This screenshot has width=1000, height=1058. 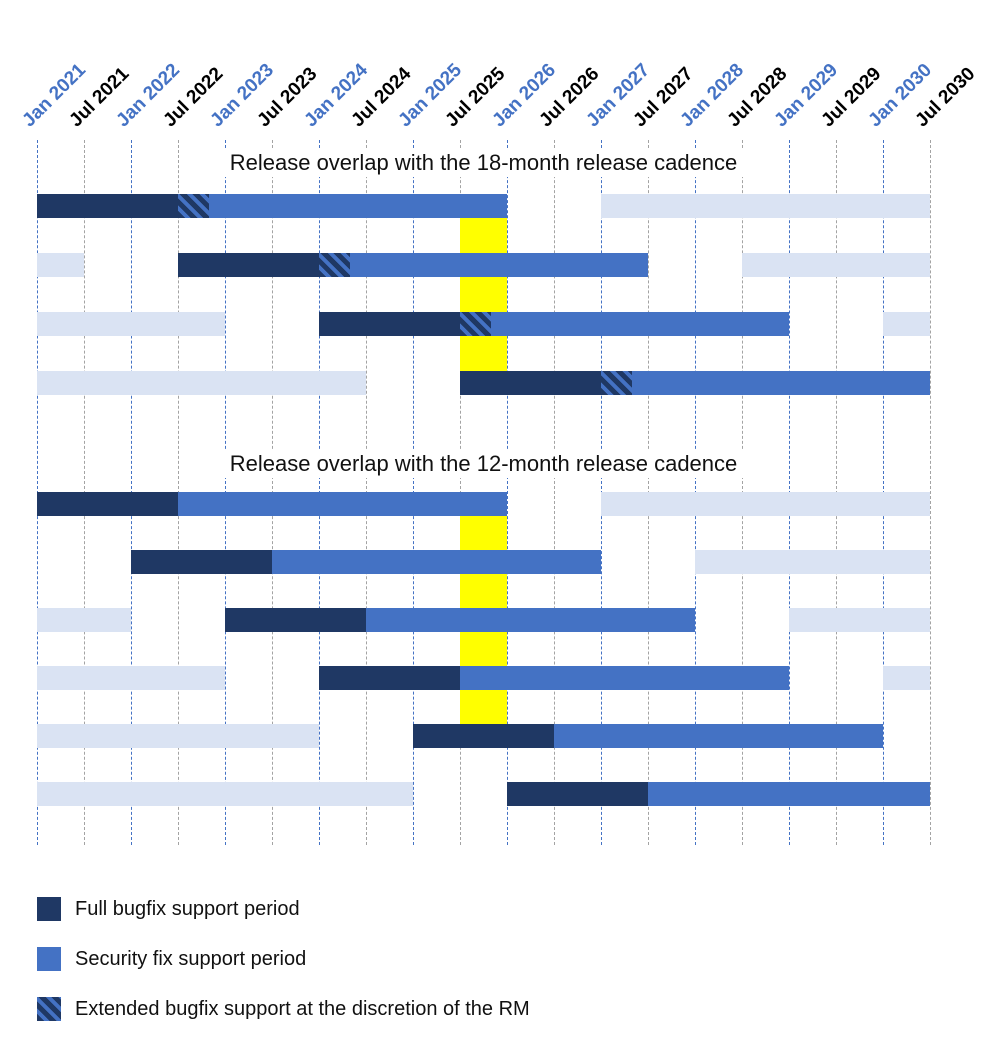 What do you see at coordinates (483, 294) in the screenshot?
I see `highlight-band` at bounding box center [483, 294].